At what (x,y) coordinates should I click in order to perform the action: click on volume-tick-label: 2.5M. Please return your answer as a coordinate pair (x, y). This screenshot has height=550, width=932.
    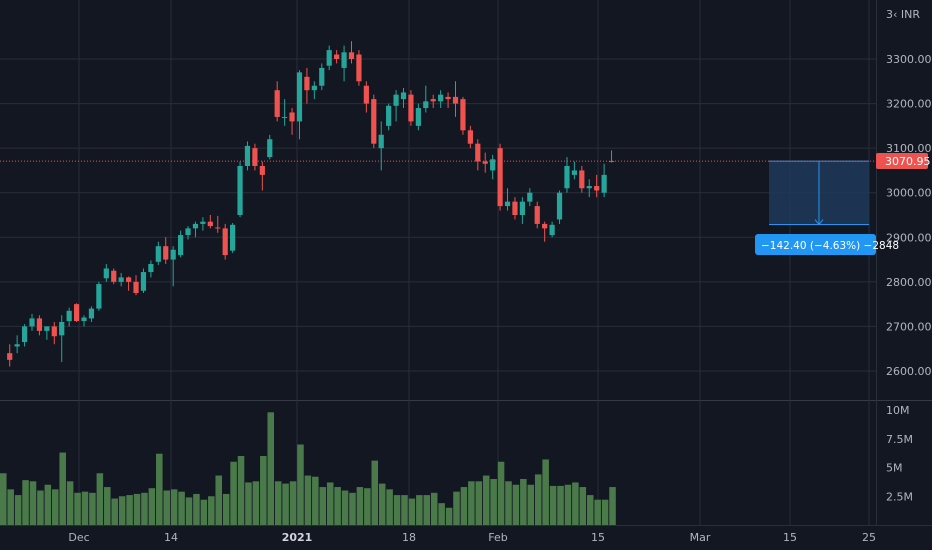
    Looking at the image, I should click on (899, 496).